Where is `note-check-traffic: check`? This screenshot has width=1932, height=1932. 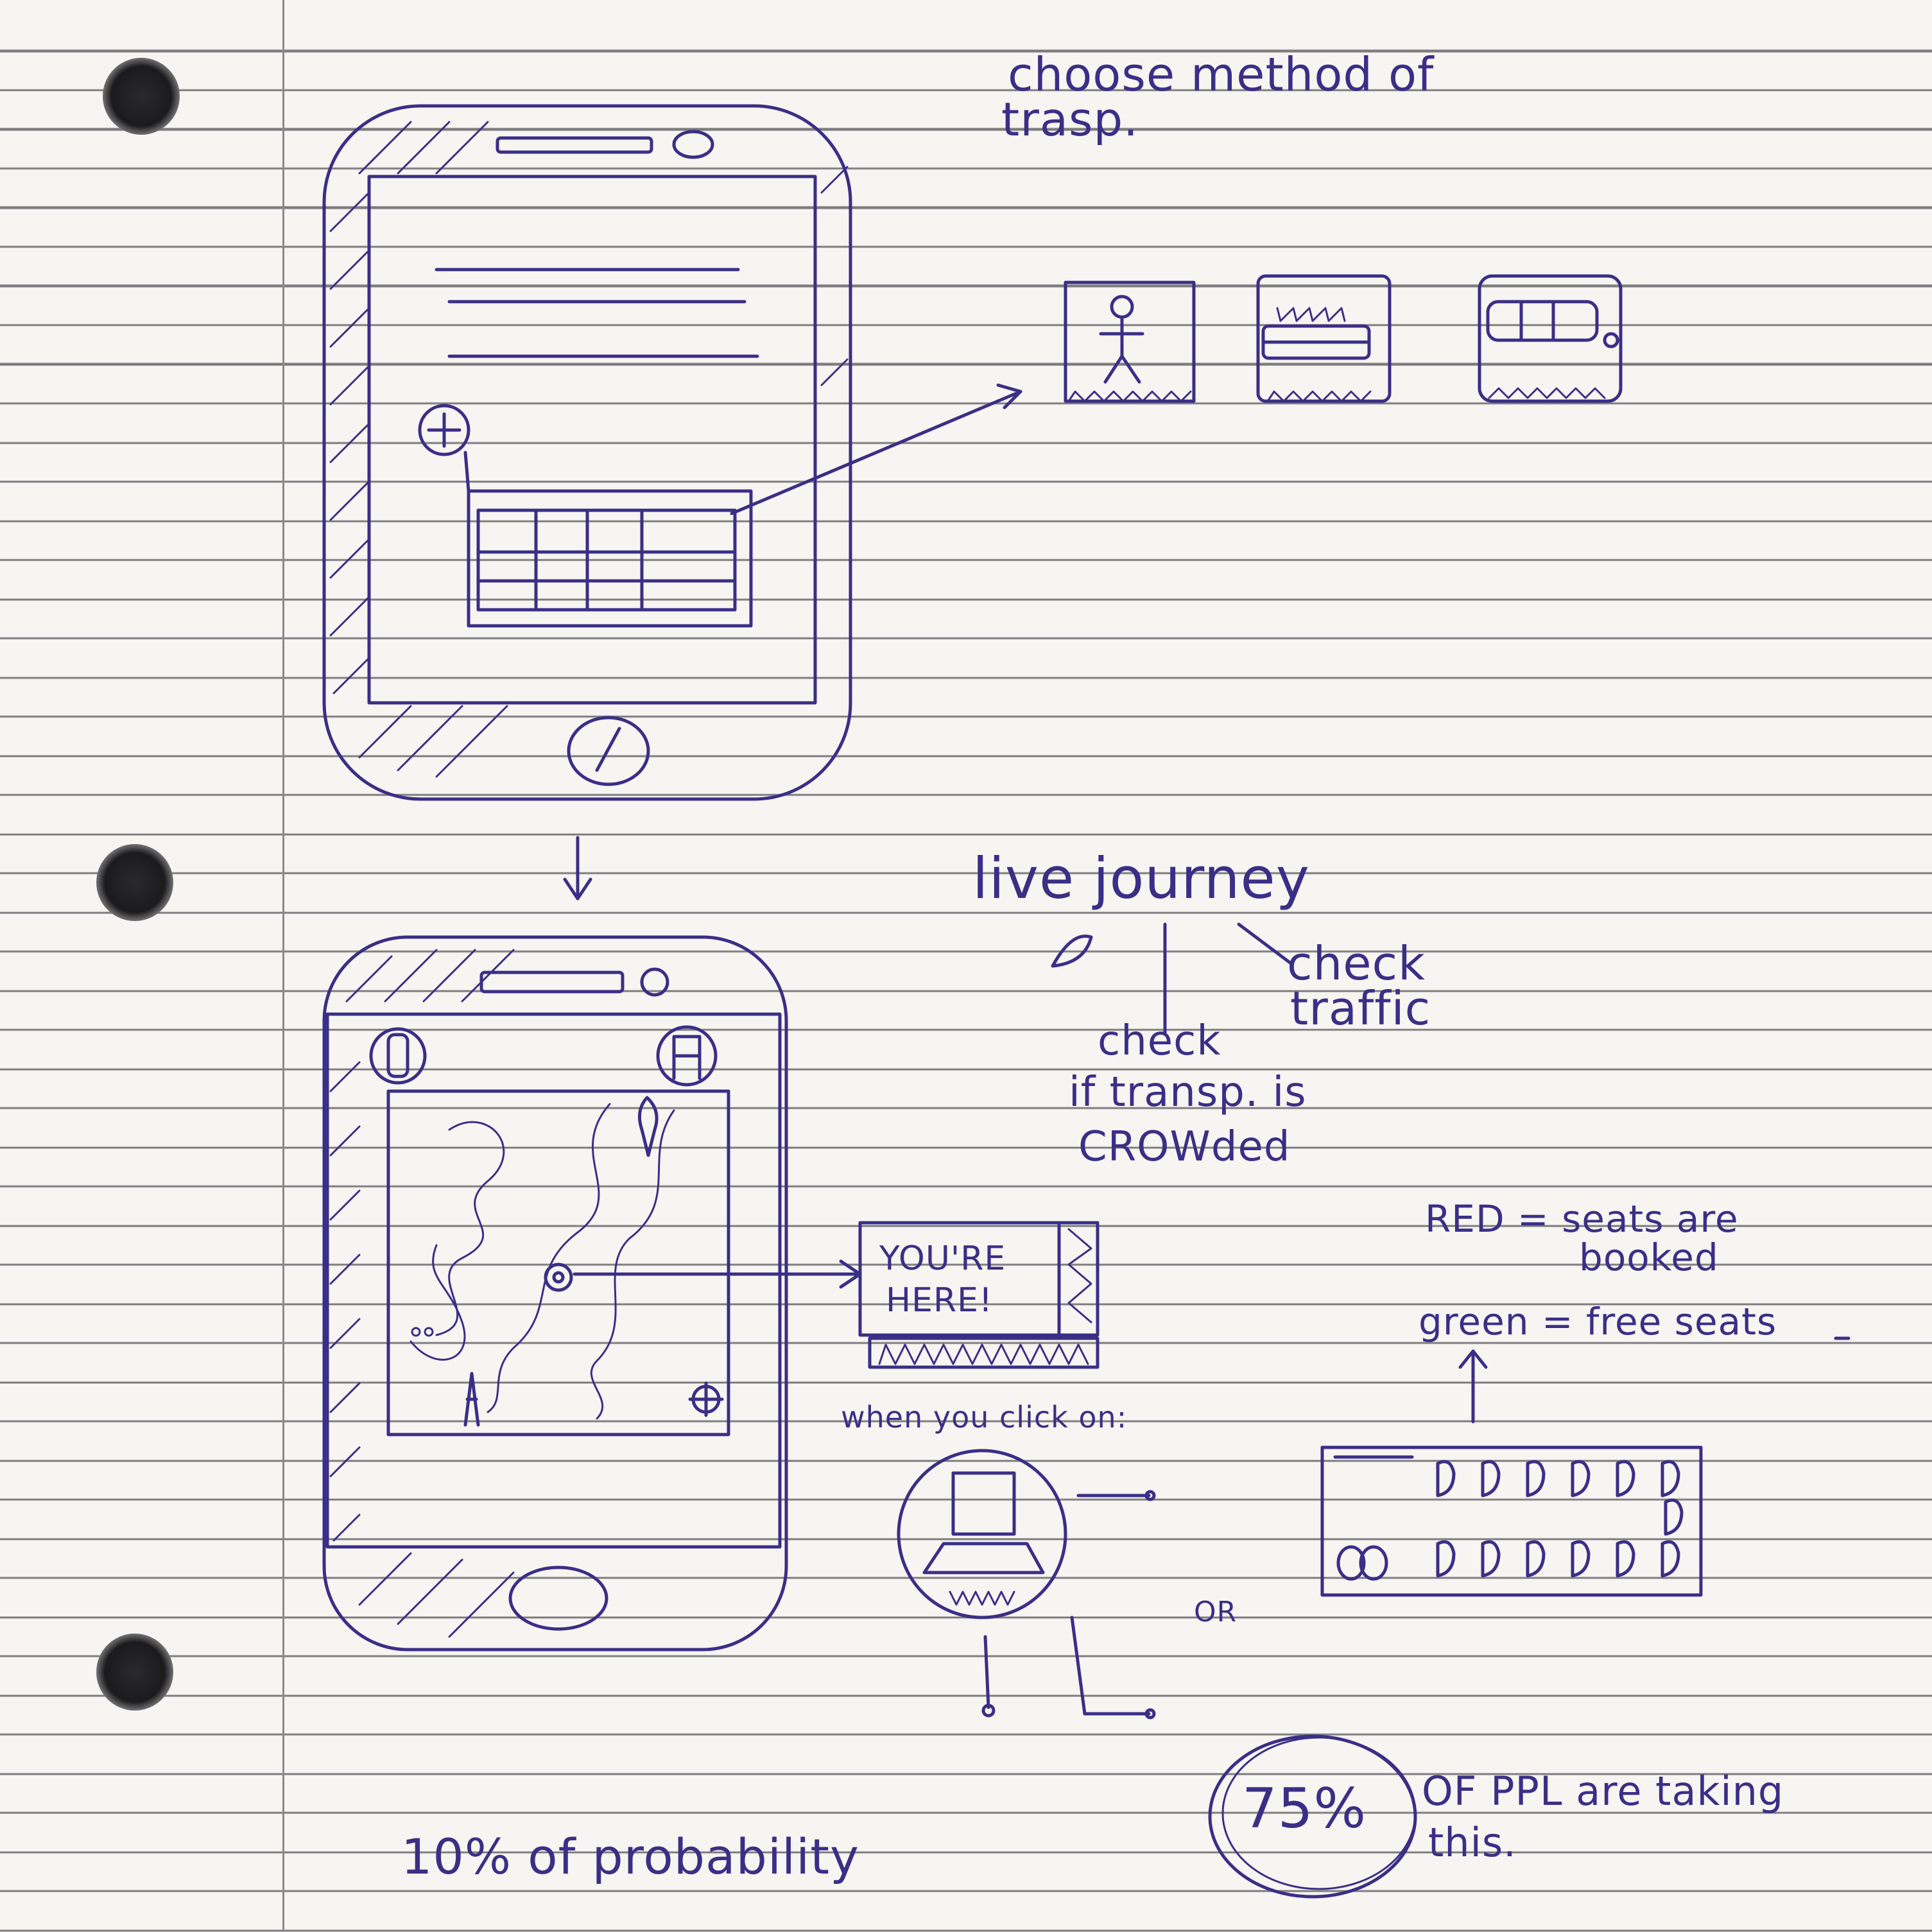
note-check-traffic: check is located at coordinates (1356, 963).